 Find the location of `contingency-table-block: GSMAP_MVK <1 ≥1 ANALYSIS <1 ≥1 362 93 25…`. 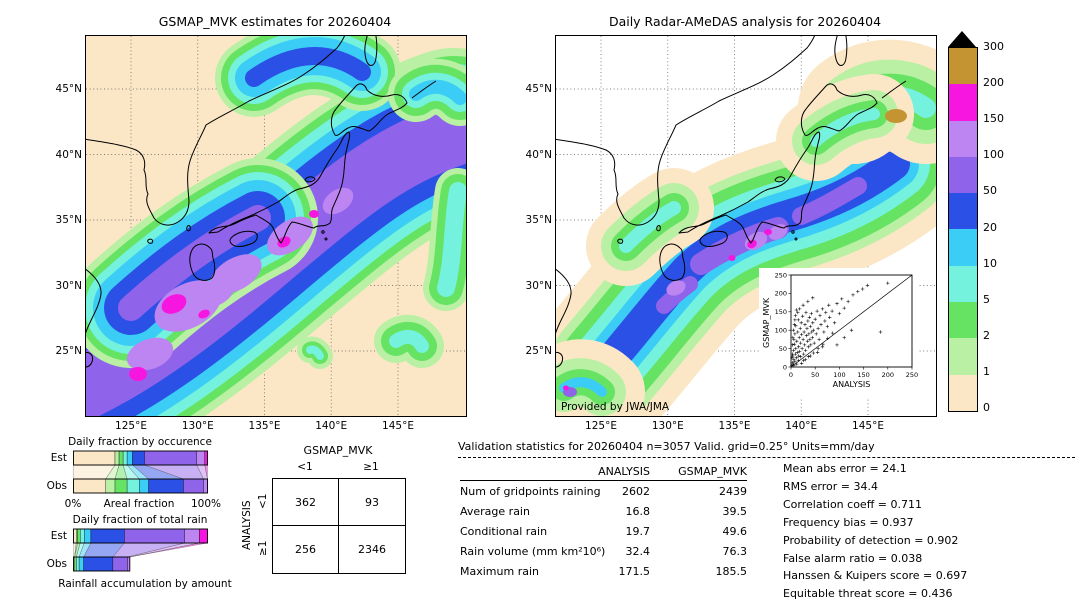

contingency-table-block: GSMAP_MVK <1 ≥1 ANALYSIS <1 ≥1 362 93 25… is located at coordinates (340, 524).